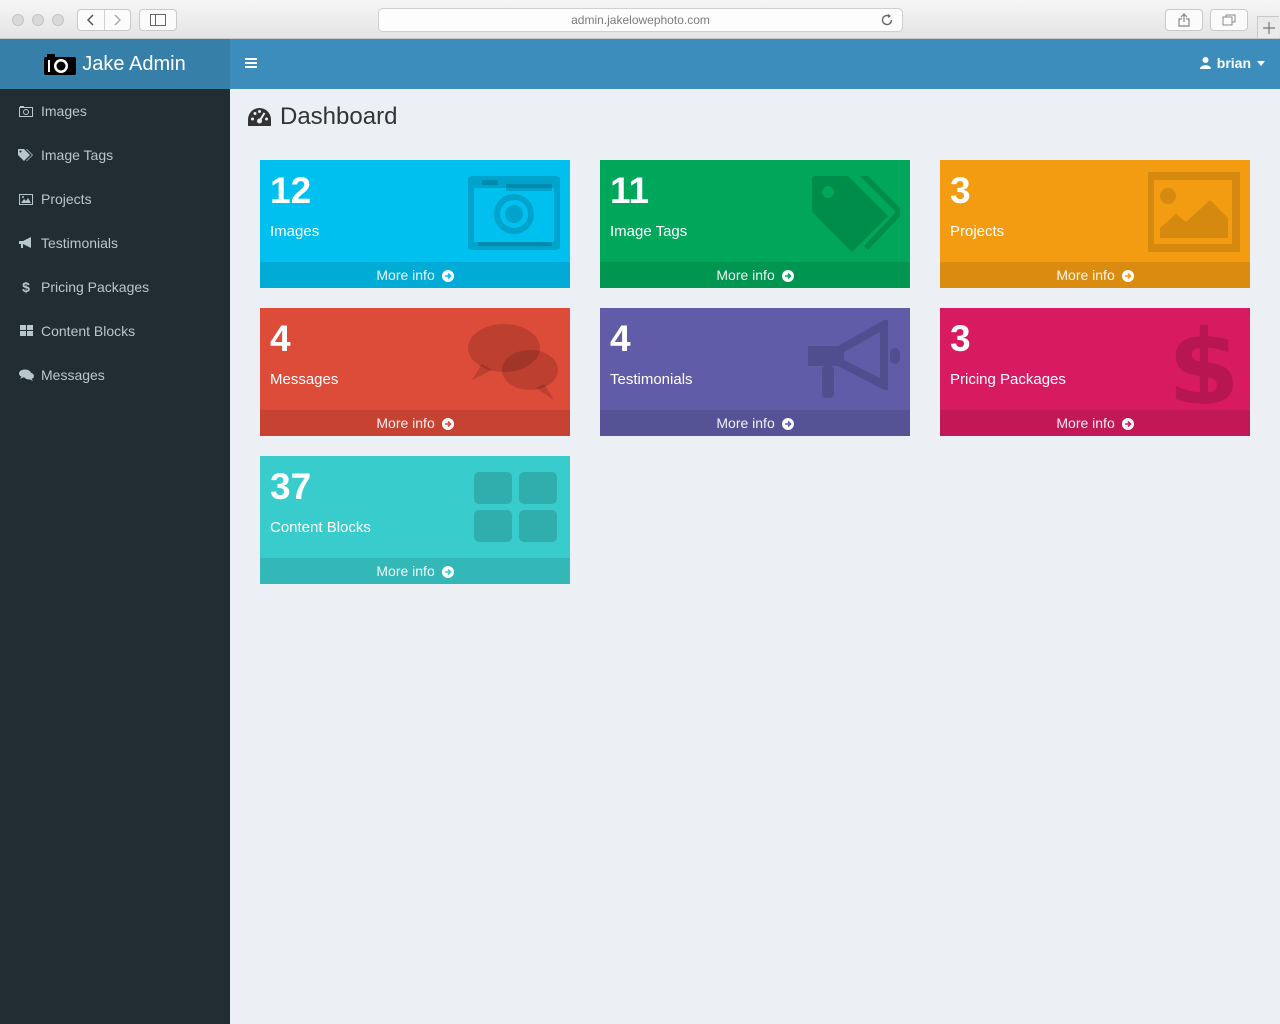 The height and width of the screenshot is (1024, 1280). I want to click on stat-label: Image Tags, so click(649, 231).